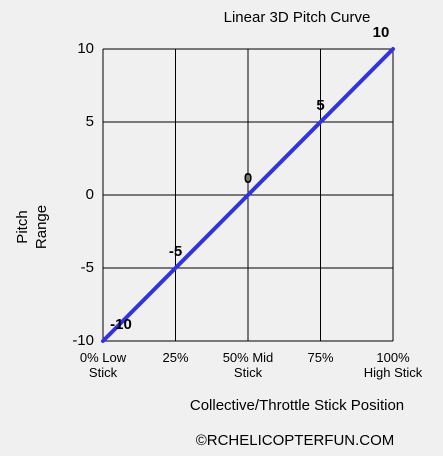 This screenshot has height=456, width=443. I want to click on y-tick-label: -5, so click(87, 267).